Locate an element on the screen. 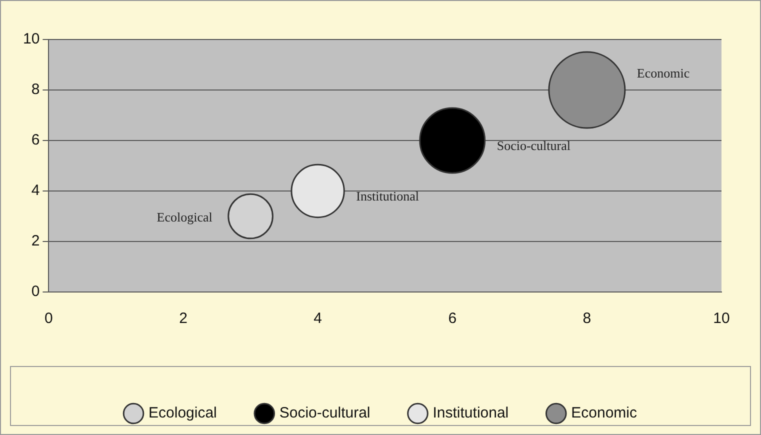 The height and width of the screenshot is (435, 761). text: Socio-cultural is located at coordinates (533, 145).